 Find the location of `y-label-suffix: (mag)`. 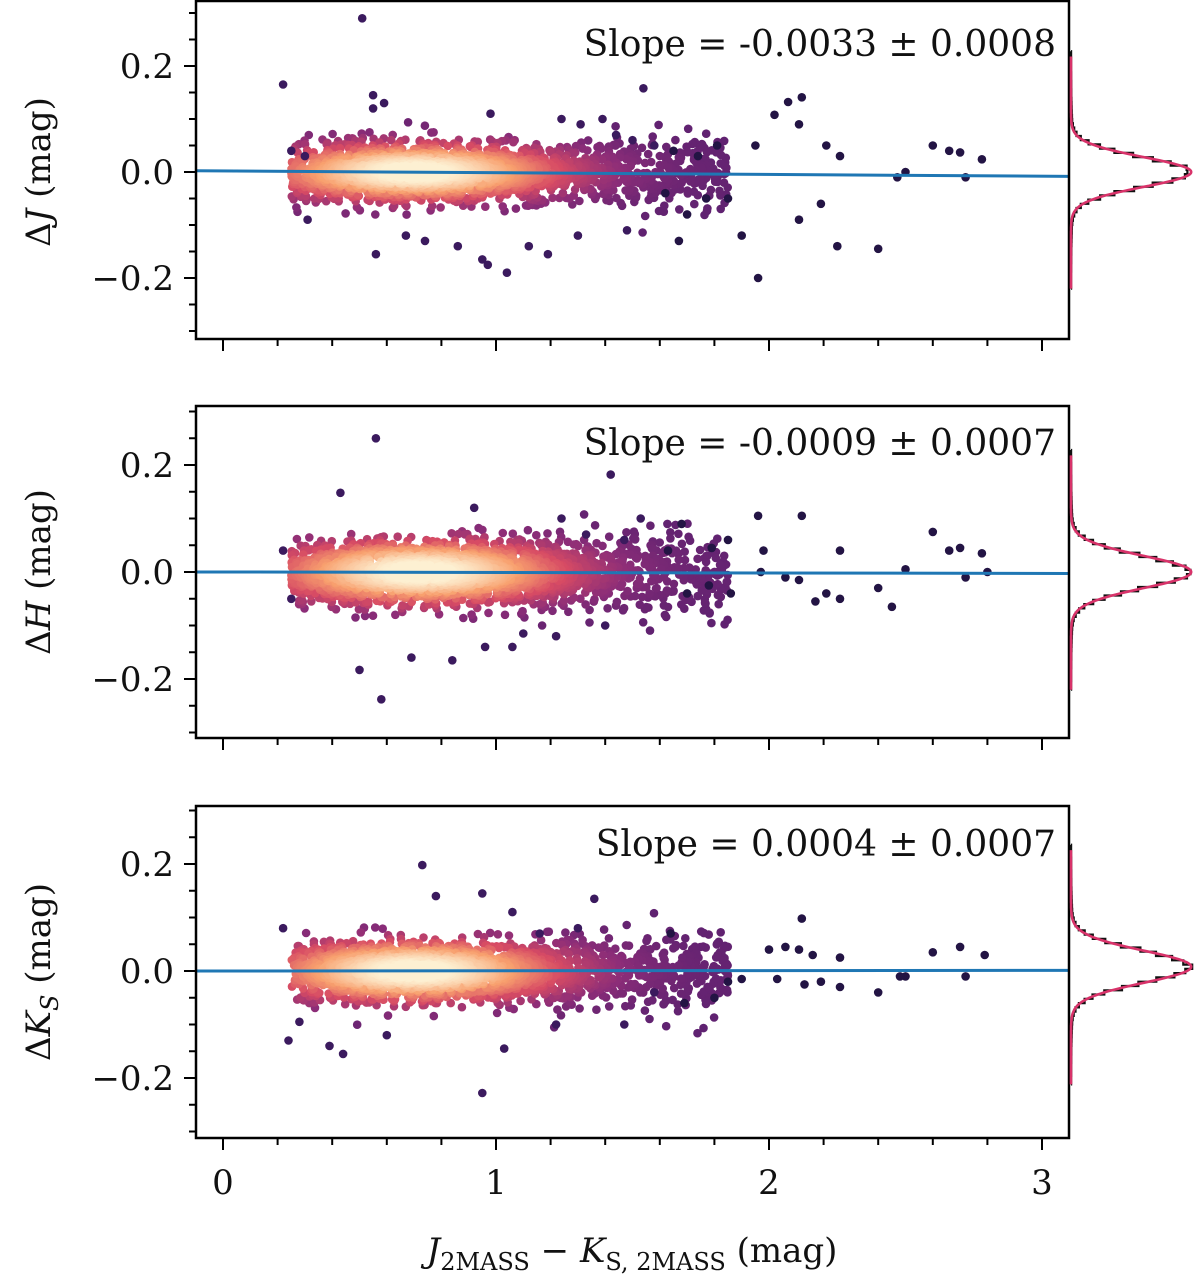

y-label-suffix: (mag) is located at coordinates (39, 153).